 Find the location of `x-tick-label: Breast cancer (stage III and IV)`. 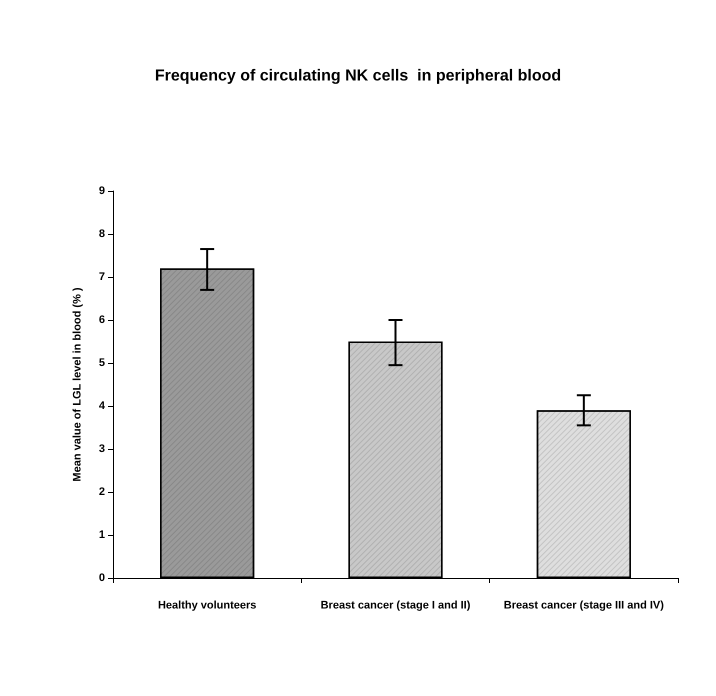

x-tick-label: Breast cancer (stage III and IV) is located at coordinates (584, 606).